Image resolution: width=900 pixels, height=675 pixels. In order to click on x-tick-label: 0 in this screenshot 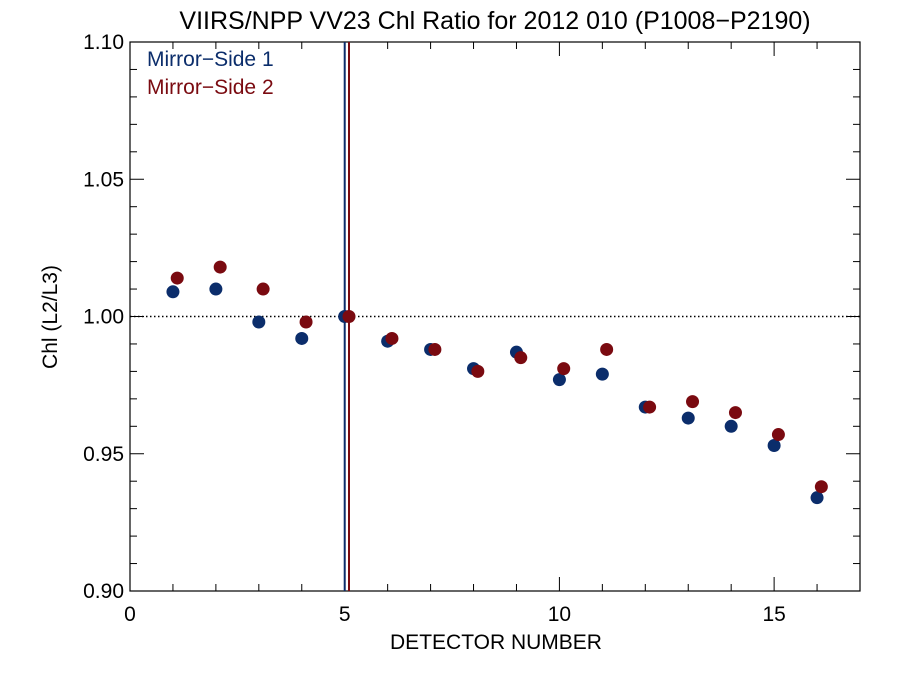, I will do `click(130, 614)`.